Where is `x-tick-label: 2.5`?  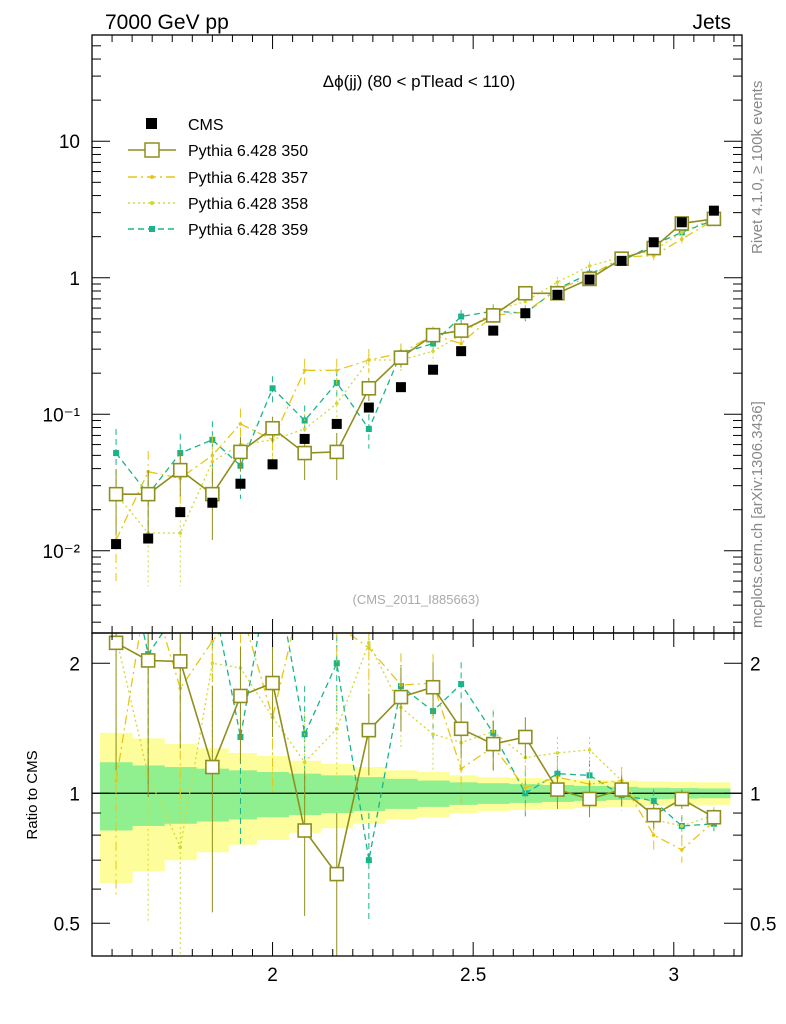
x-tick-label: 2.5 is located at coordinates (473, 975).